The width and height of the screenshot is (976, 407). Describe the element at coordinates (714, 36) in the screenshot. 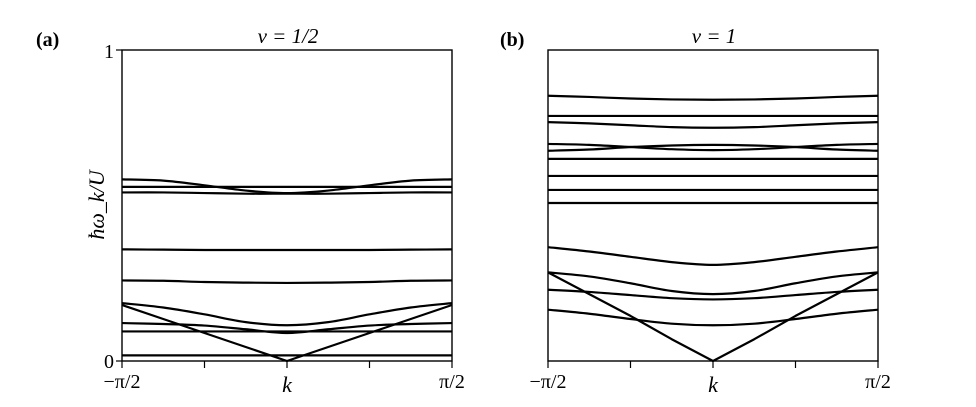

I see `panel-b-title: ν = 1` at that location.